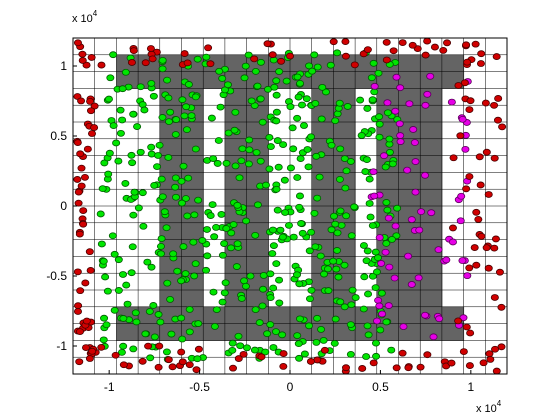  What do you see at coordinates (290, 387) in the screenshot?
I see `x-tick-label: 0` at bounding box center [290, 387].